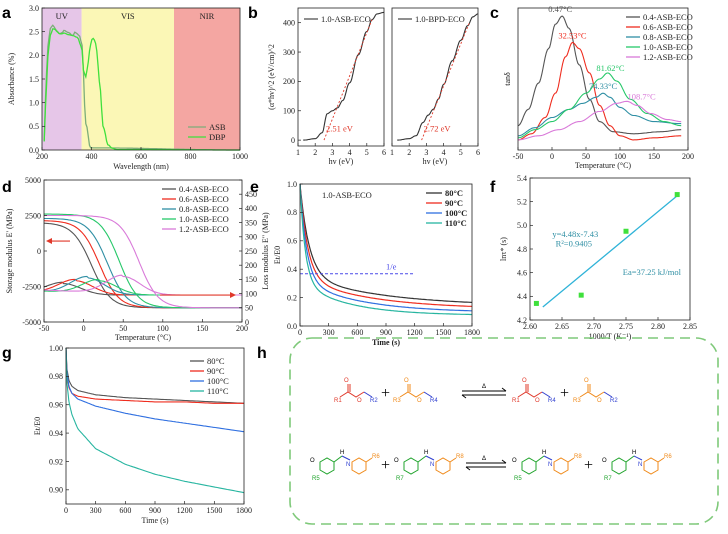 The width and height of the screenshot is (728, 534). Describe the element at coordinates (204, 199) in the screenshot. I see `d-legend-label: 0.6-ASB-ECO` at that location.